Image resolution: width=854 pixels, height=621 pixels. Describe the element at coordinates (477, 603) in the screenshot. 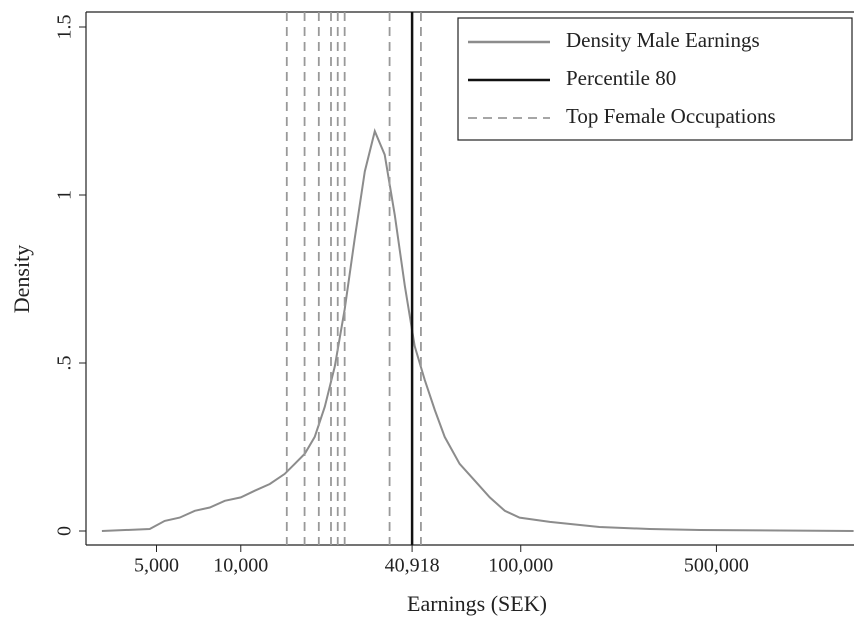

I see `x-axis-label: Earnings (SEK)` at that location.